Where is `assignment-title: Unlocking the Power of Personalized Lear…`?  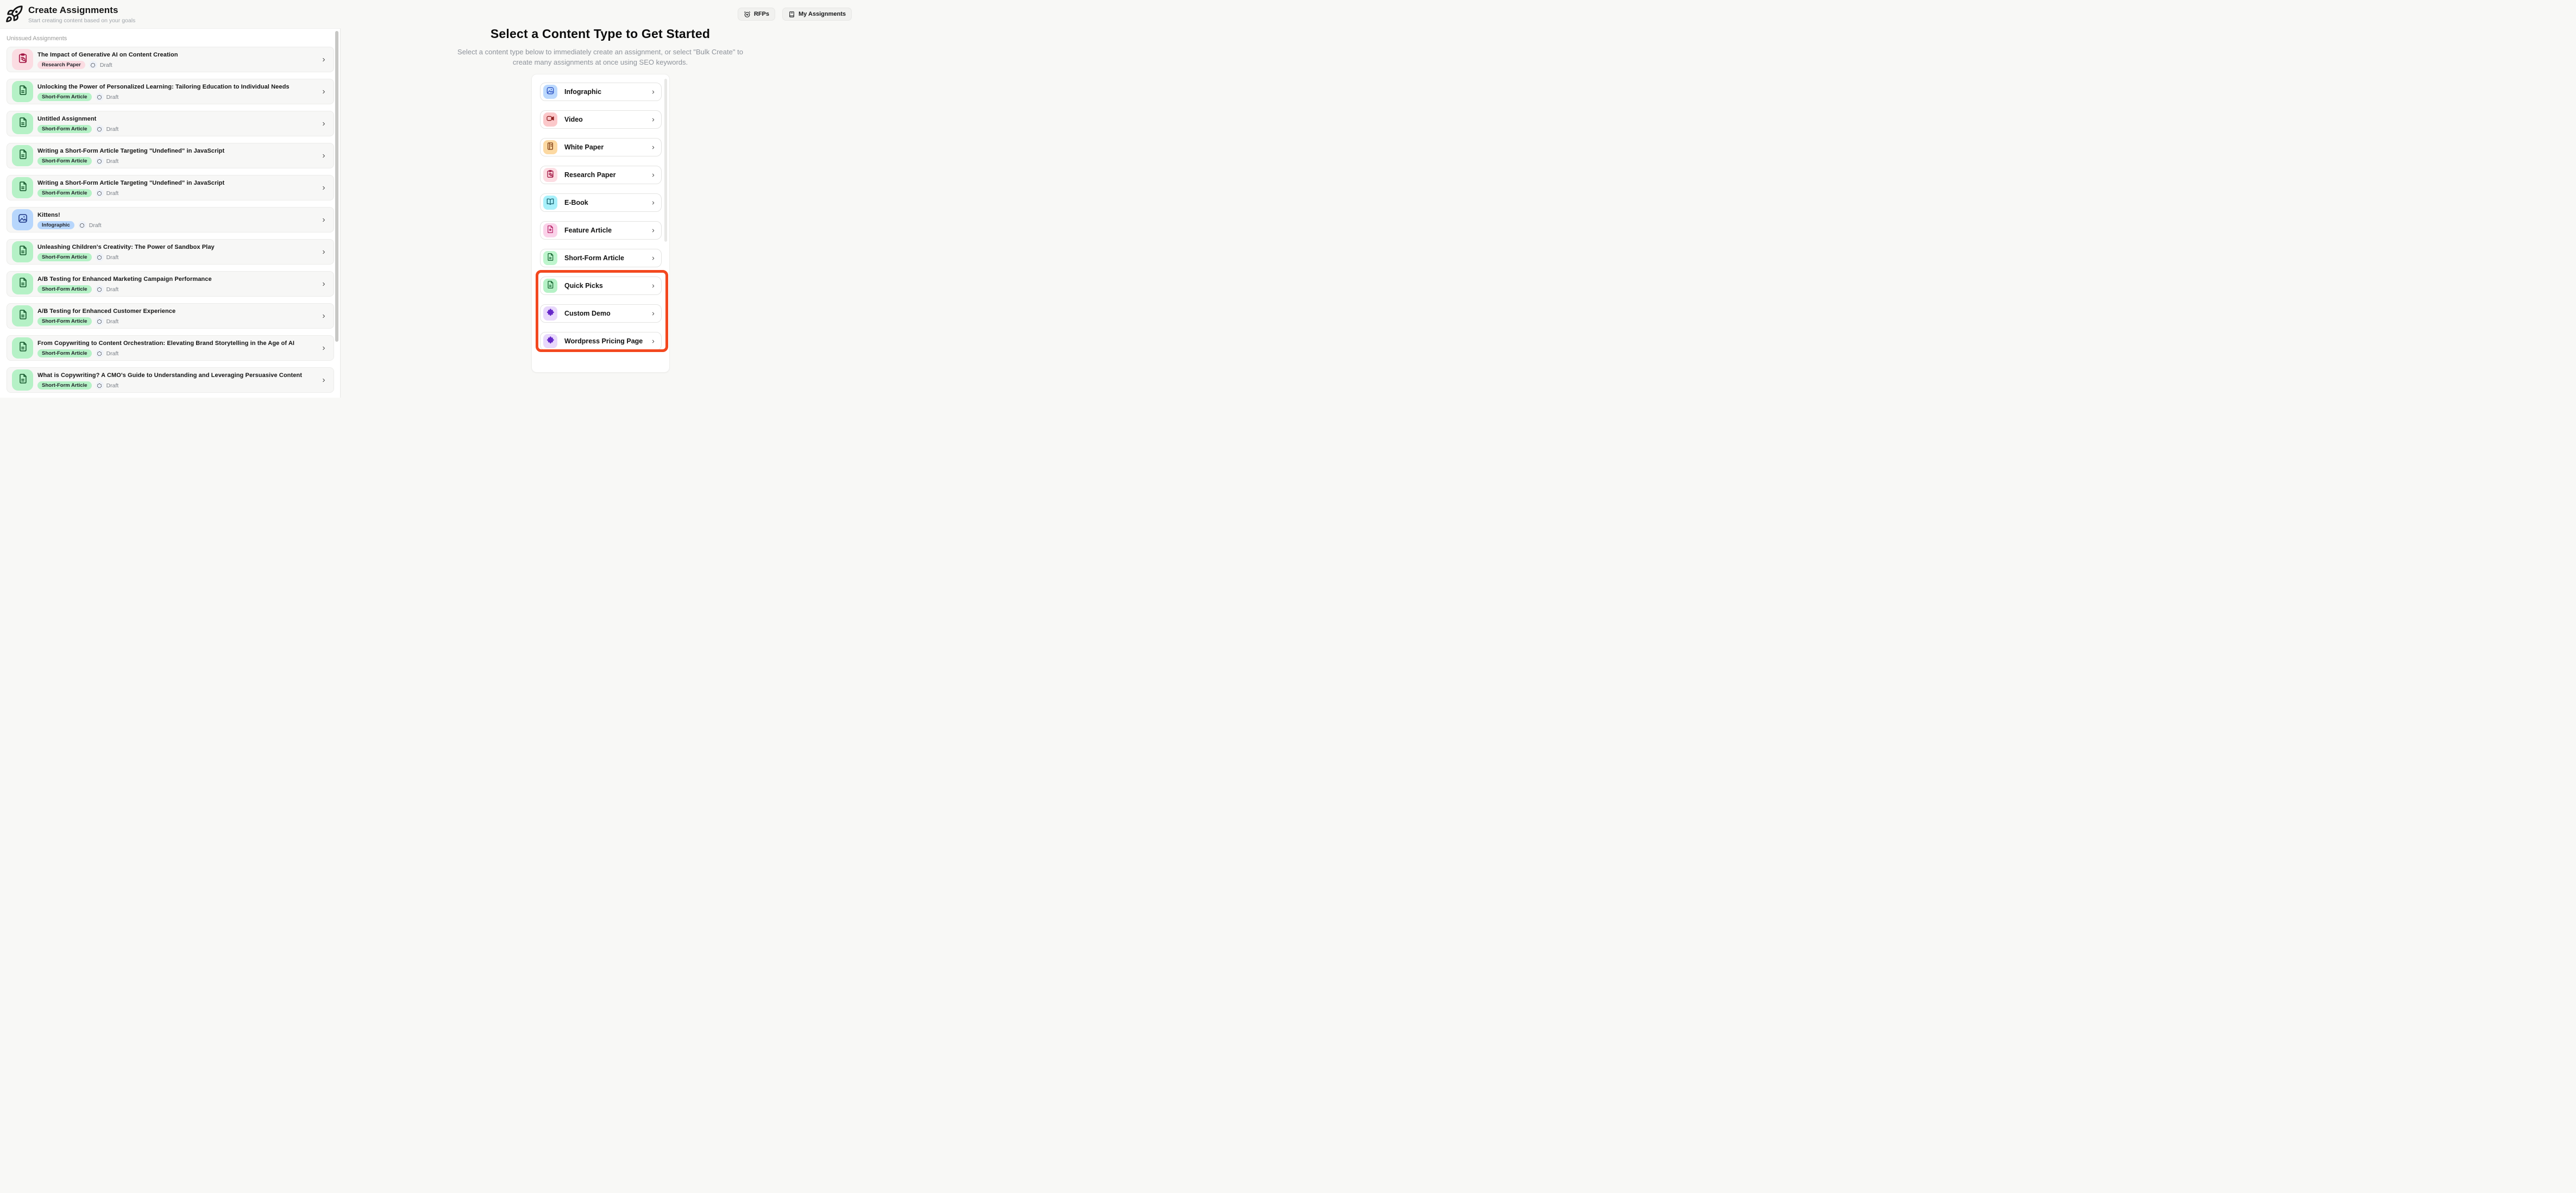
assignment-title: Unlocking the Power of Personalized Lear… is located at coordinates (163, 87).